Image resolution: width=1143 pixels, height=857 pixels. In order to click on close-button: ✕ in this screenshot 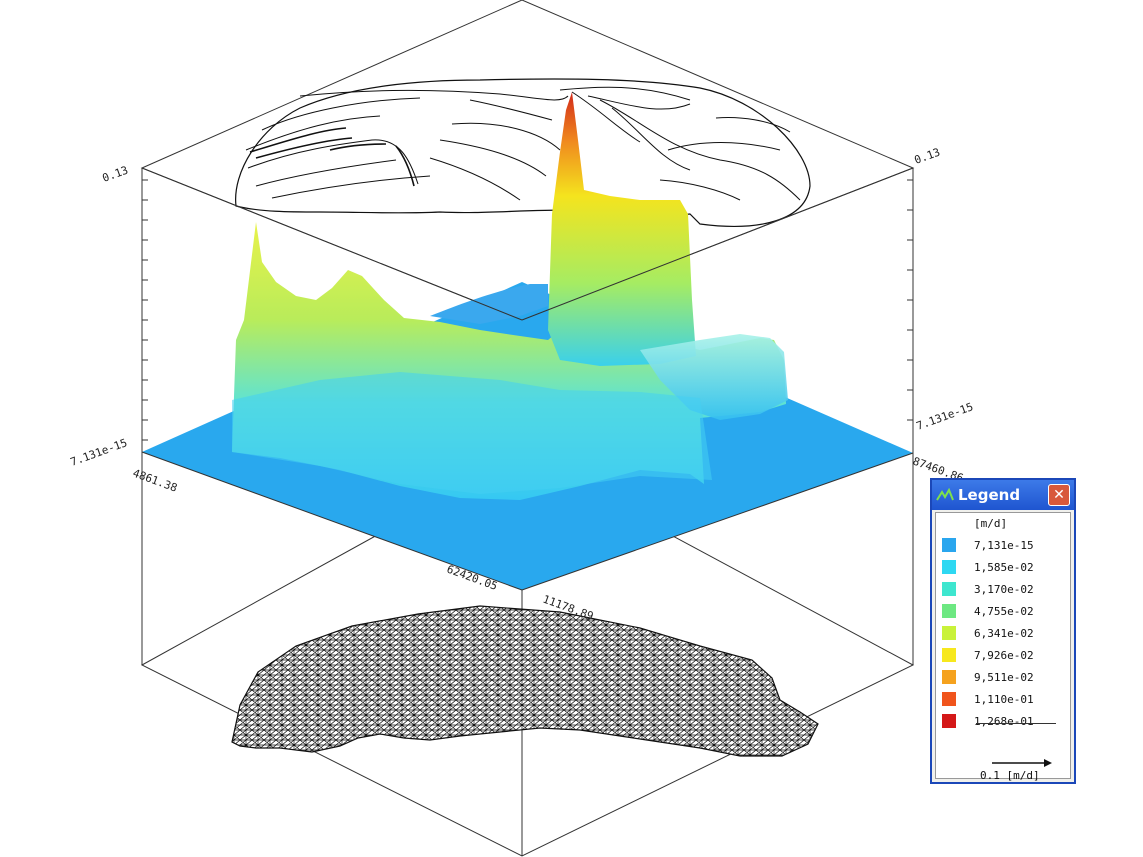, I will do `click(1059, 495)`.